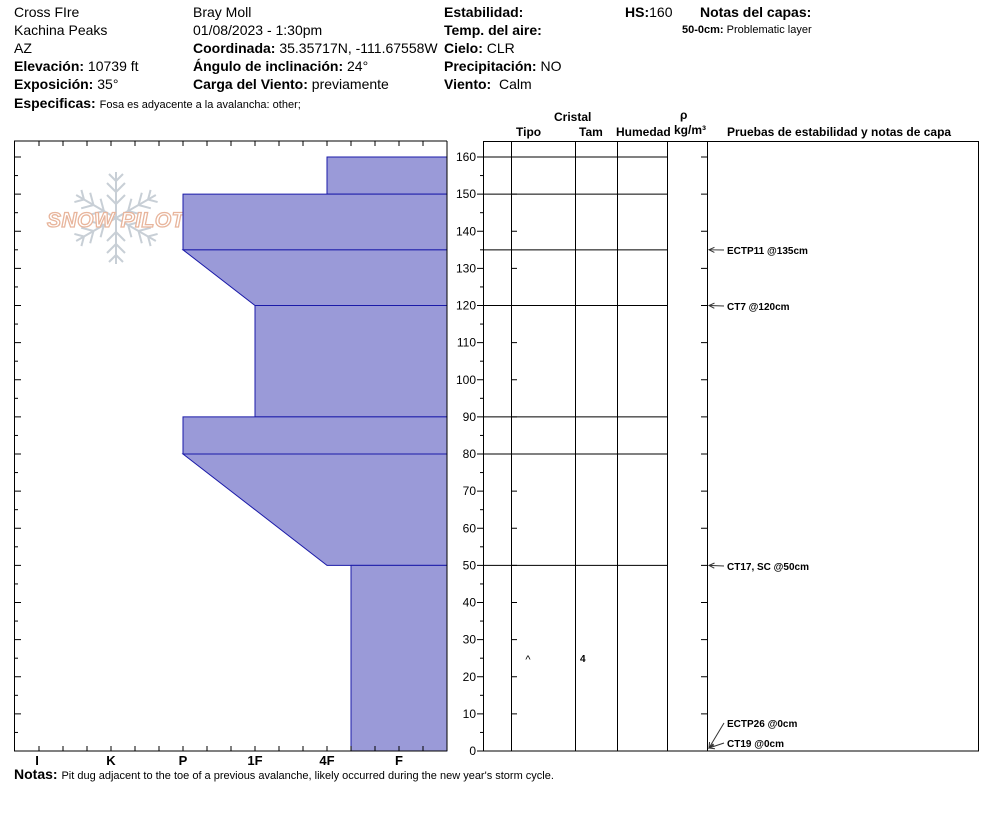 Image resolution: width=994 pixels, height=840 pixels. I want to click on layer-note: 50-0cm: Problematic layer, so click(747, 30).